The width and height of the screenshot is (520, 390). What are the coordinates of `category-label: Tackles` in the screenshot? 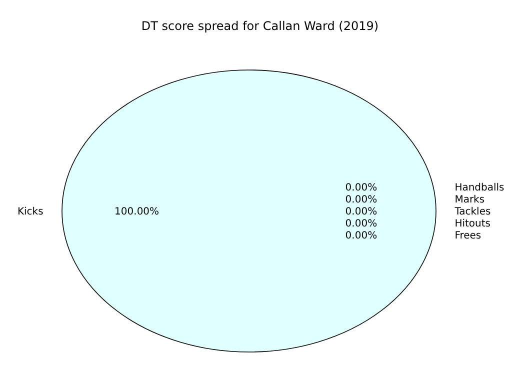 It's located at (472, 212).